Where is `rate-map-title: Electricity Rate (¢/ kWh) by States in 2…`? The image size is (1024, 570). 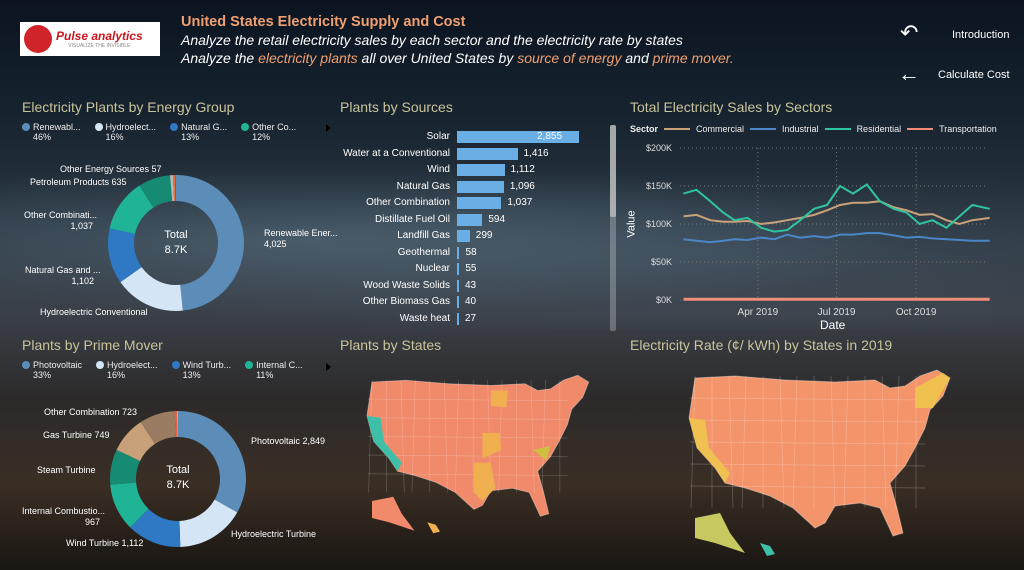 rate-map-title: Electricity Rate (¢/ kWh) by States in 2… is located at coordinates (761, 345).